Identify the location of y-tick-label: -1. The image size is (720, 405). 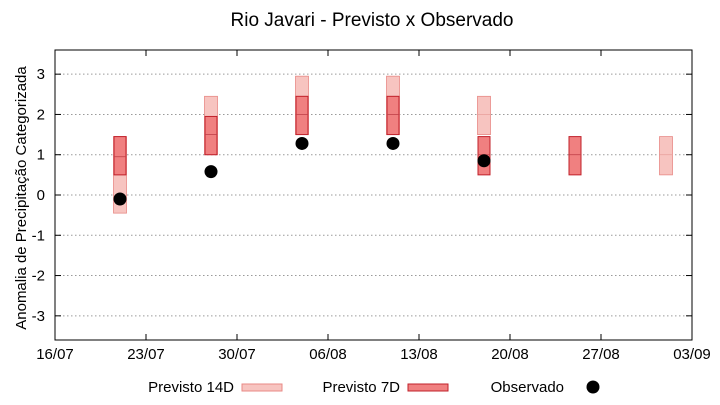
(38, 235).